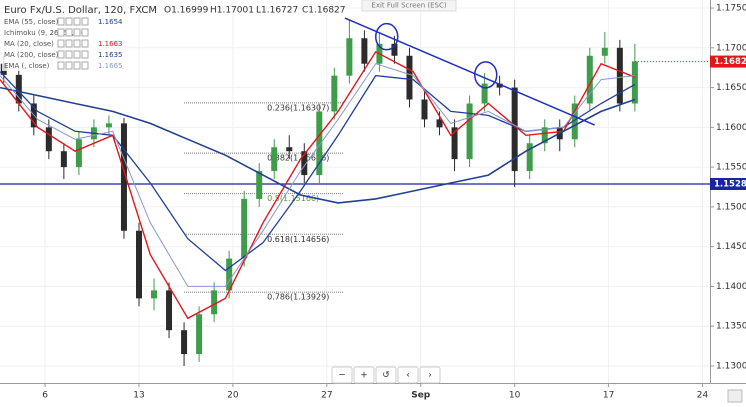 This screenshot has height=407, width=746. I want to click on last-price-label: 1.16827, so click(730, 62).